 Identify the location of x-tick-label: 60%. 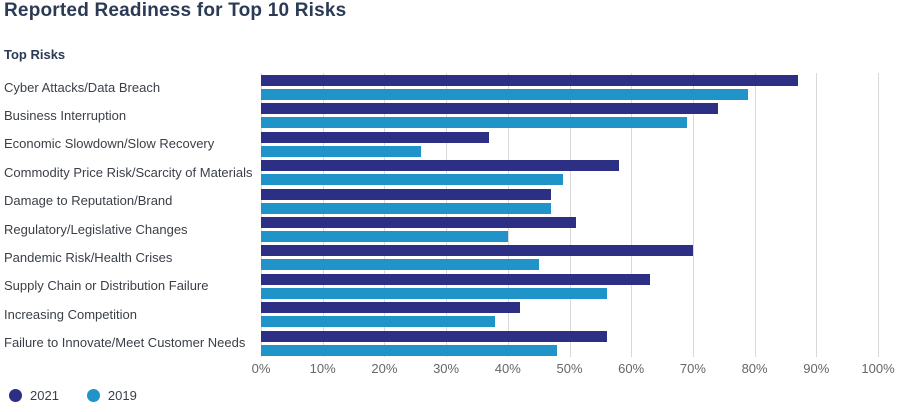
(631, 368).